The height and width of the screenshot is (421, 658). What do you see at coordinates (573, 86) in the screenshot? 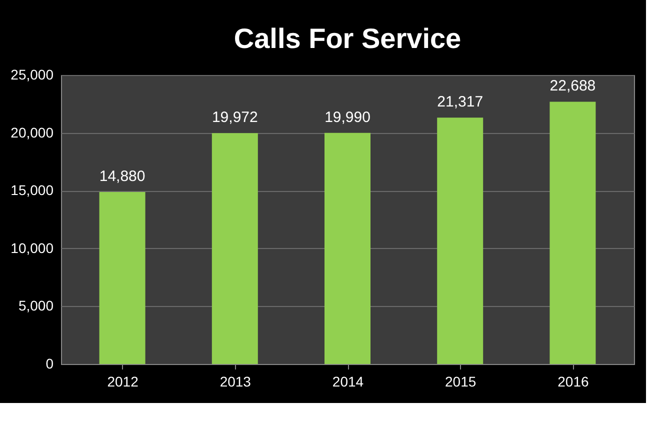
I see `data-label: 22,688` at bounding box center [573, 86].